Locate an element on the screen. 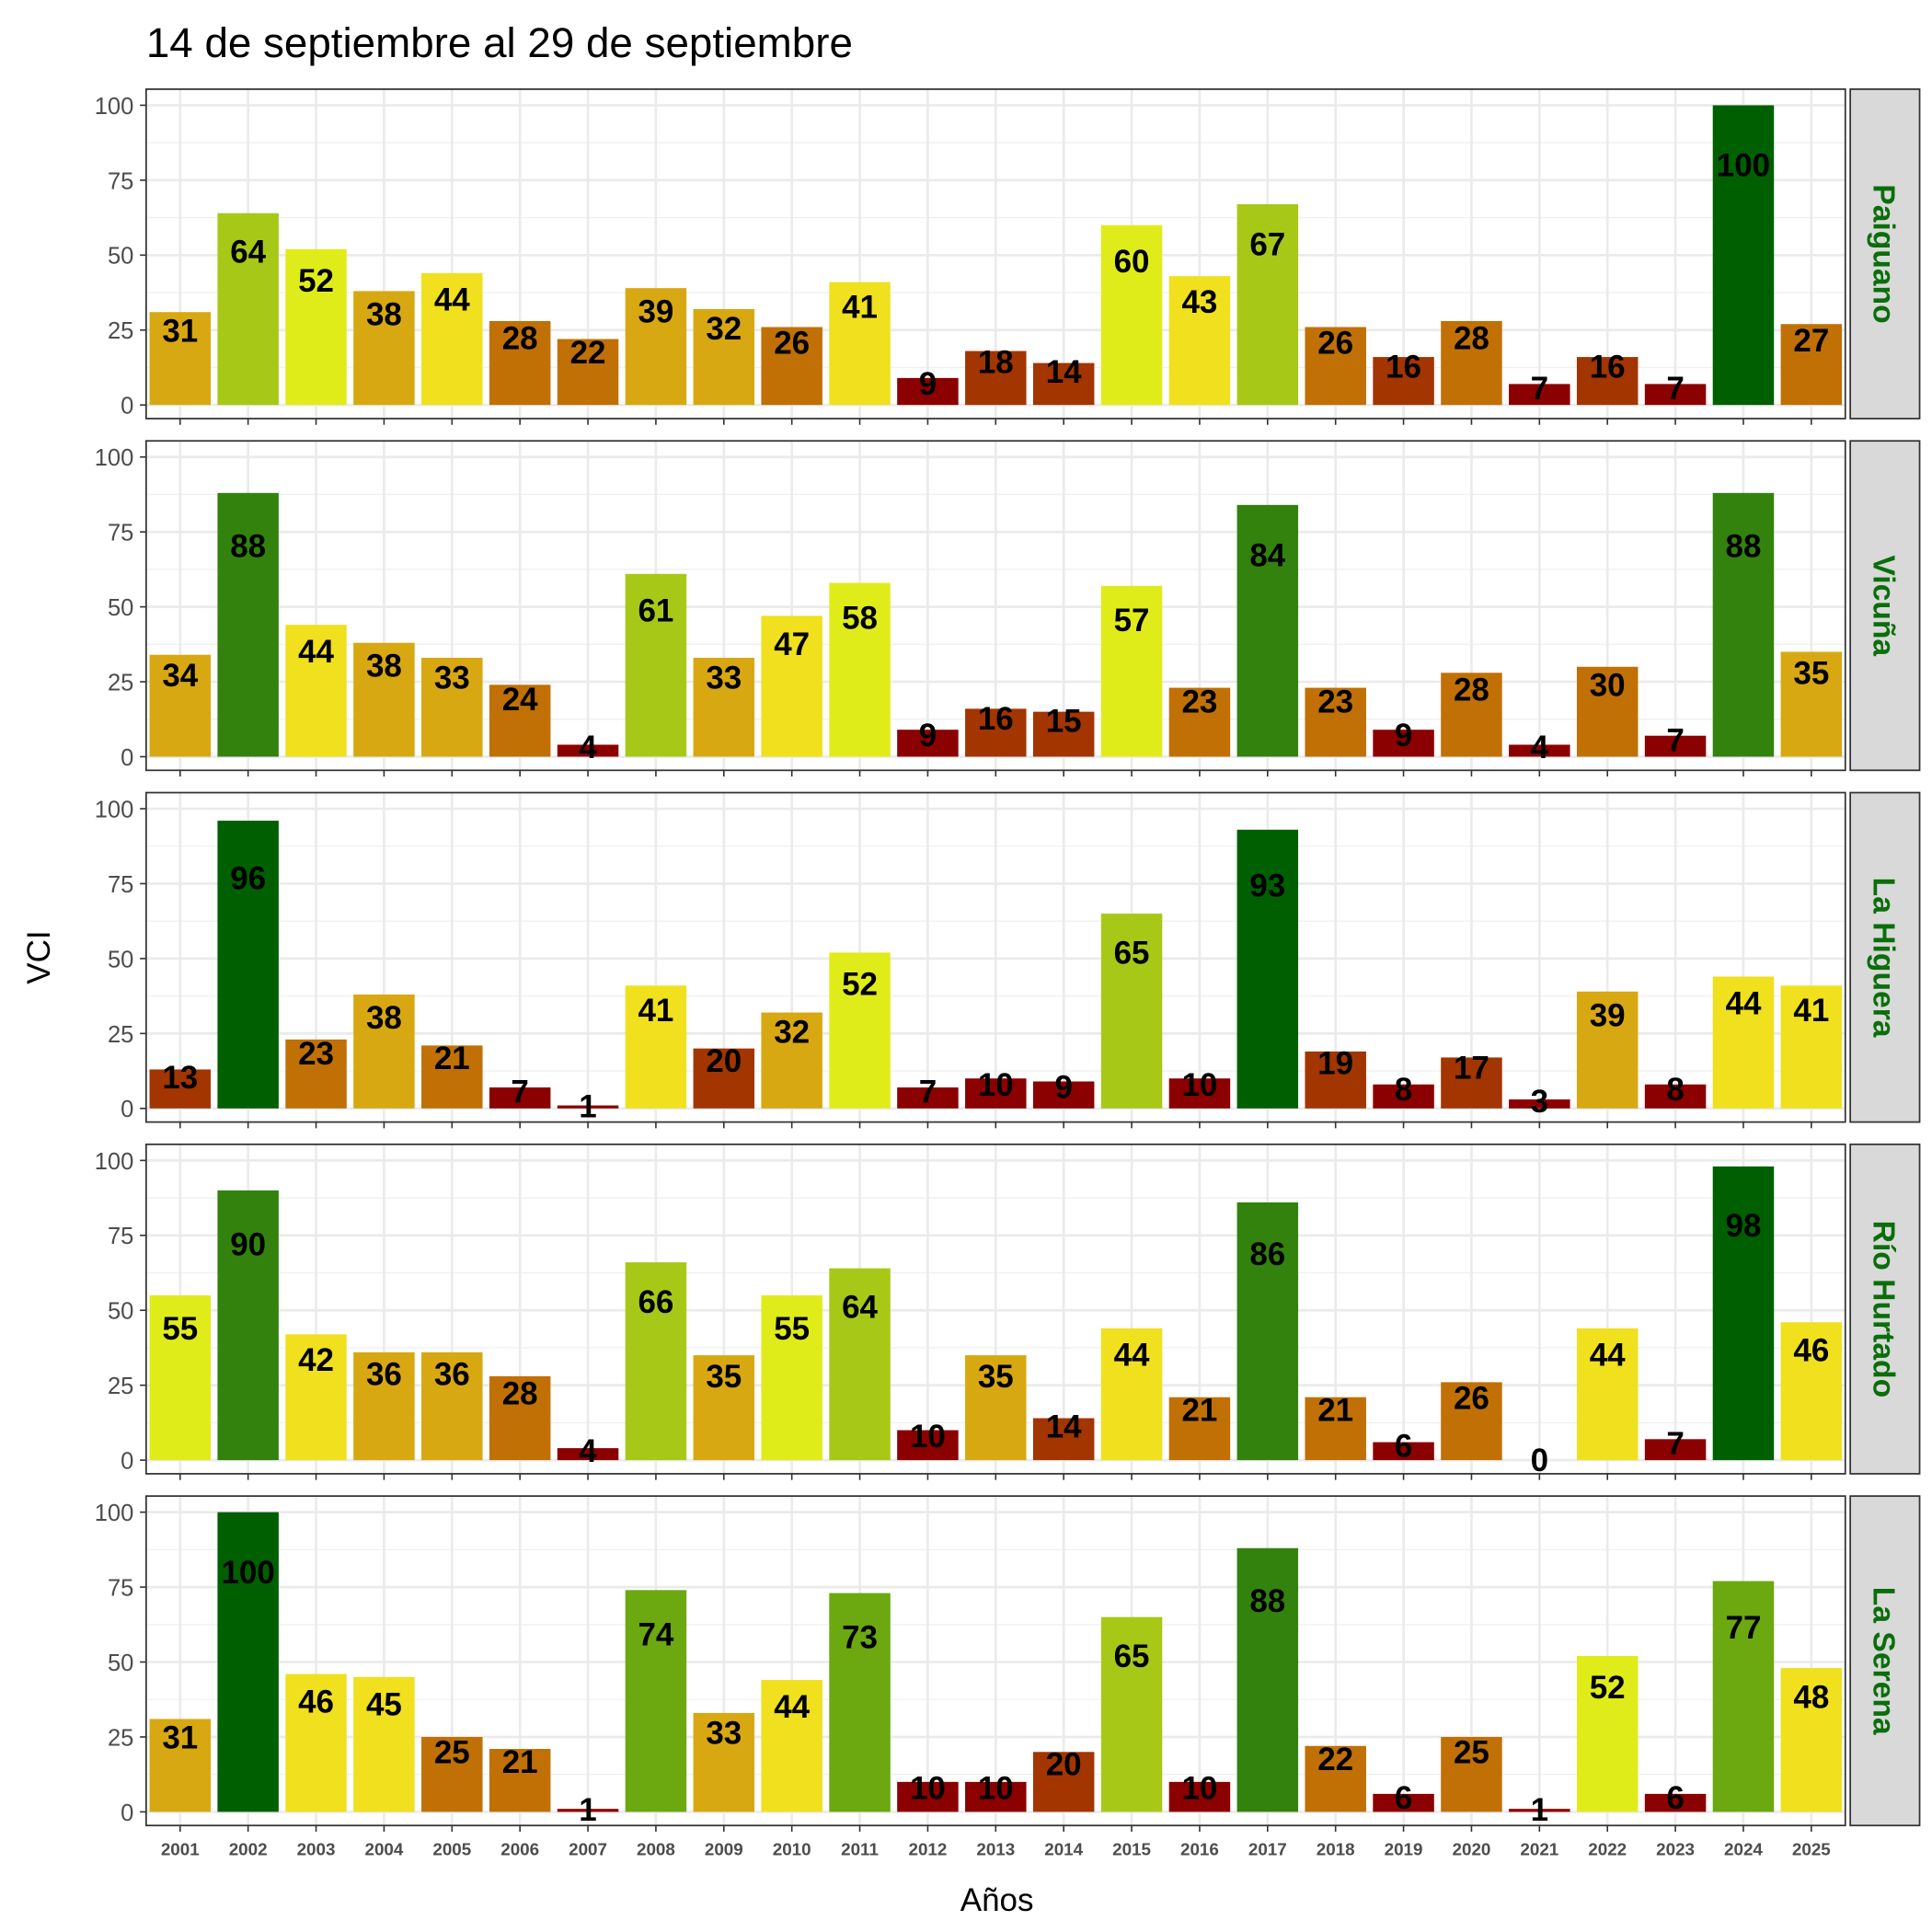  x-tick-label: 2024 is located at coordinates (1743, 1849).